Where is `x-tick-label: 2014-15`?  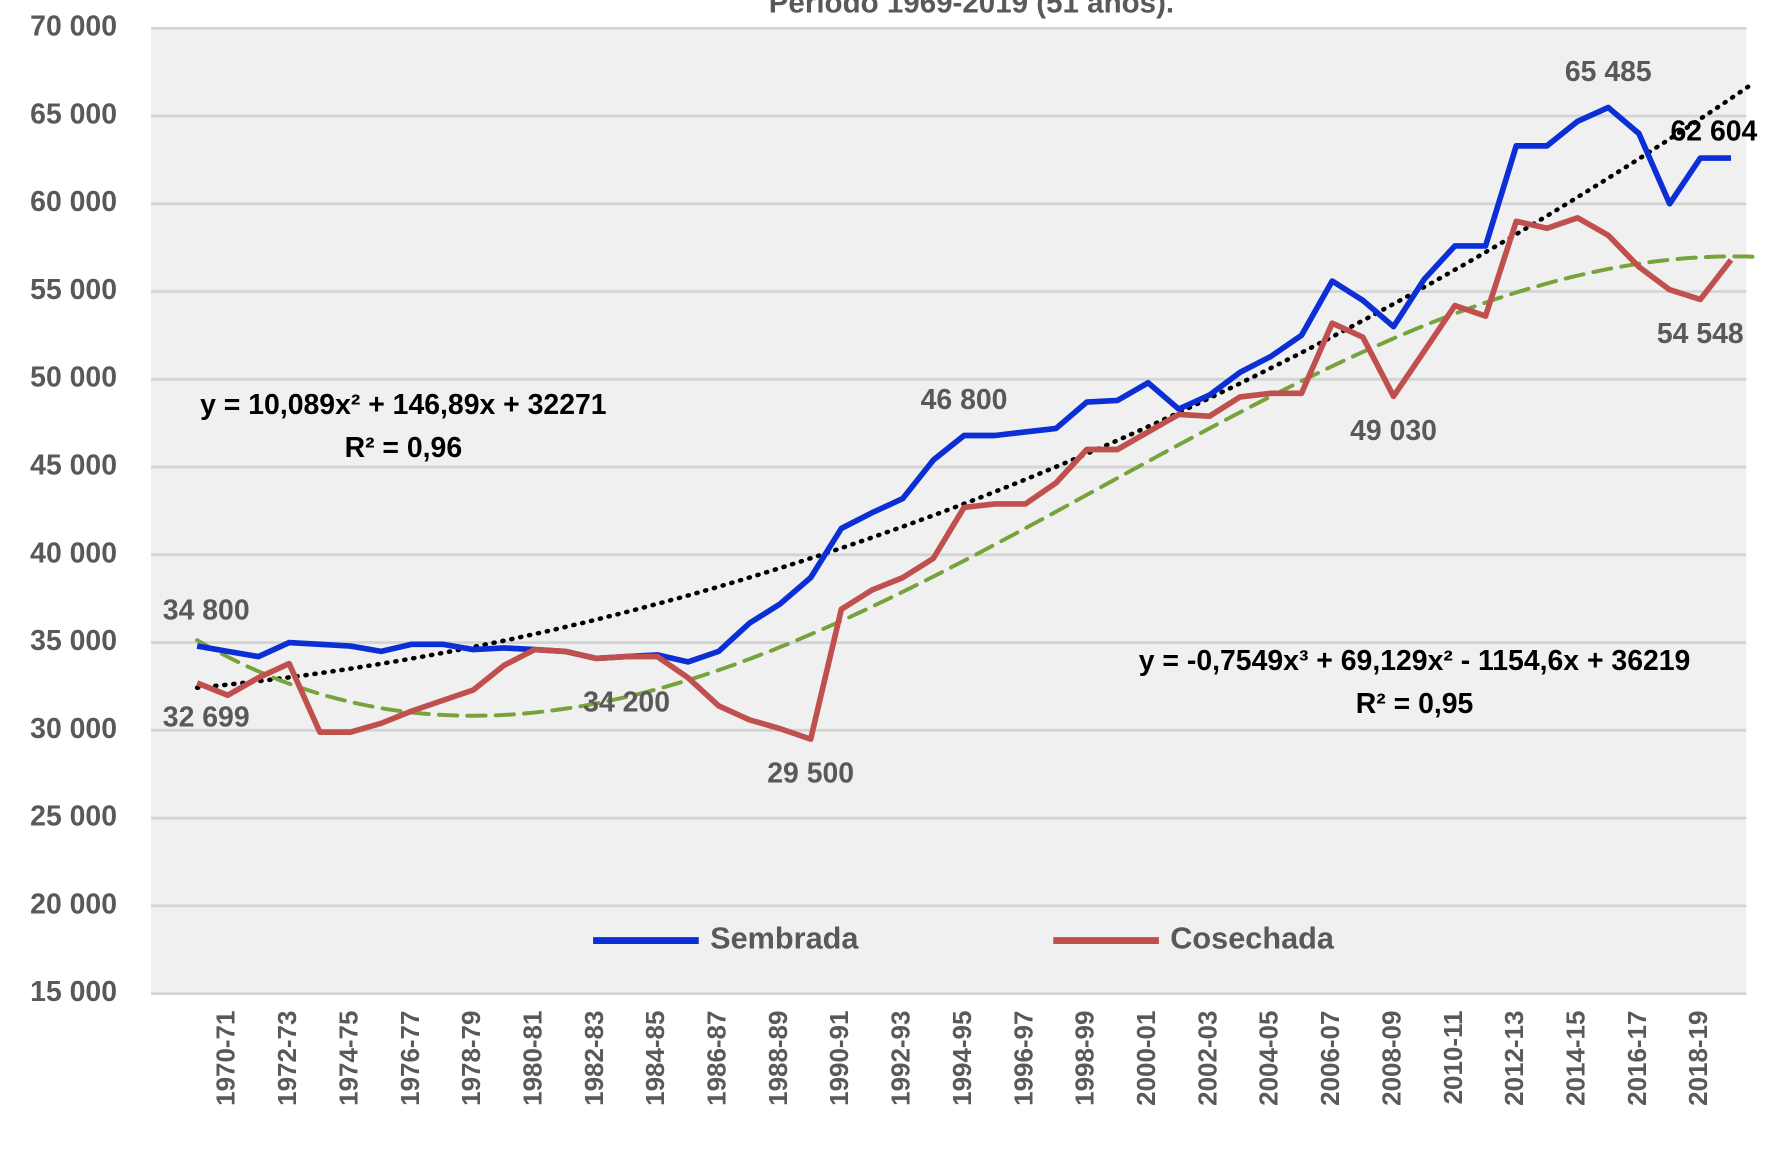
x-tick-label: 2014-15 is located at coordinates (1575, 1058).